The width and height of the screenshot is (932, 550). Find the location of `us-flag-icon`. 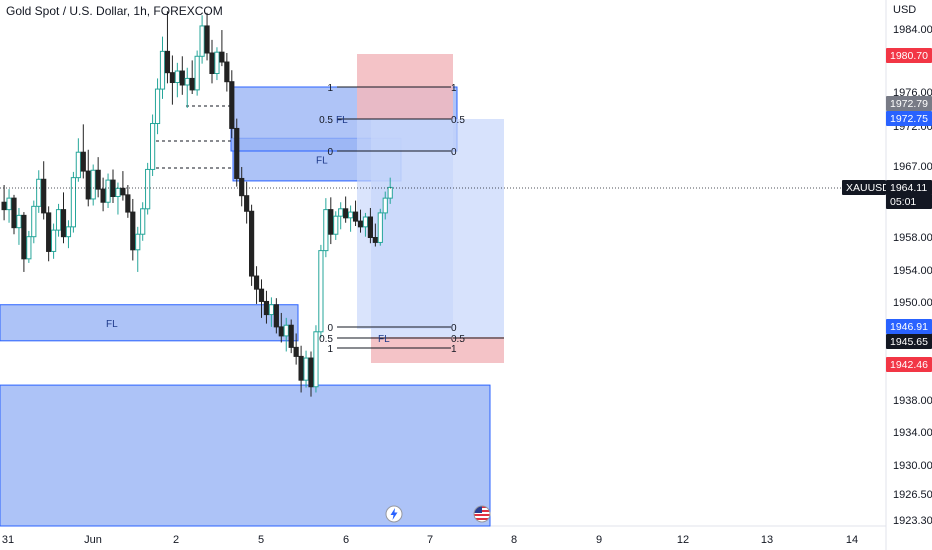

us-flag-icon is located at coordinates (482, 514).